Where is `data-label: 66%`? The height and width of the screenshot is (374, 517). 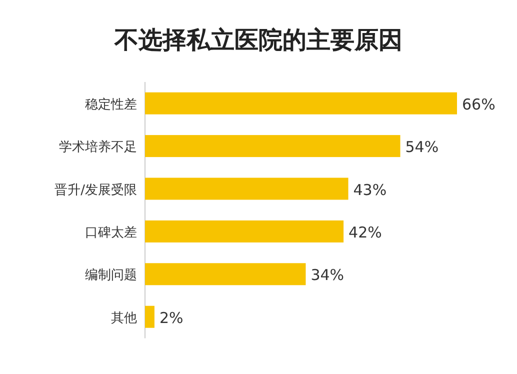
data-label: 66% is located at coordinates (479, 104).